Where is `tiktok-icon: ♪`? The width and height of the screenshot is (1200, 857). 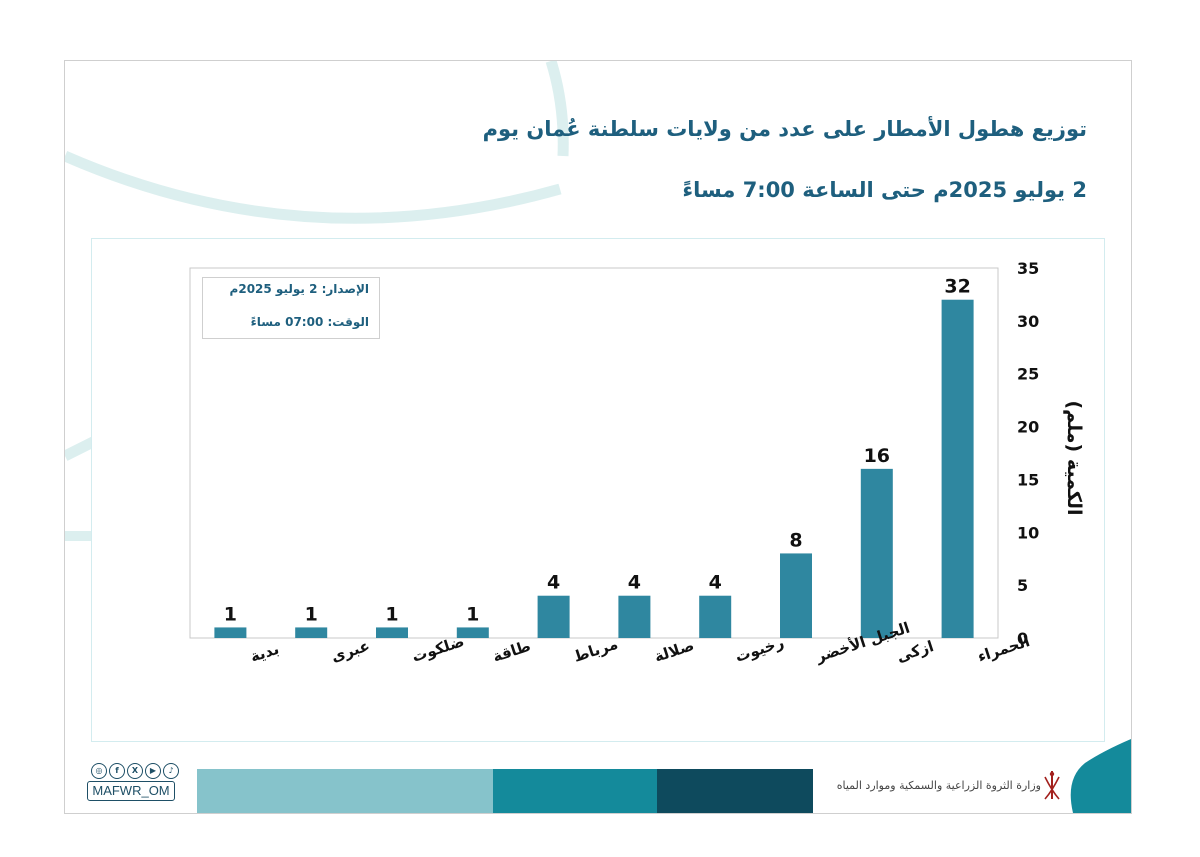 tiktok-icon: ♪ is located at coordinates (171, 771).